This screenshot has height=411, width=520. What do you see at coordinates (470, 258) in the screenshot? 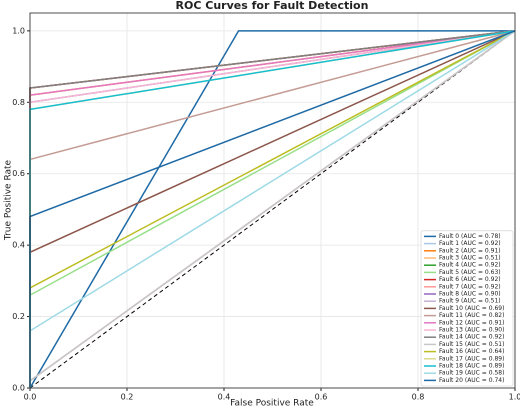
I see `legend-label: Fault 3 (AUC = 0.51)` at bounding box center [470, 258].